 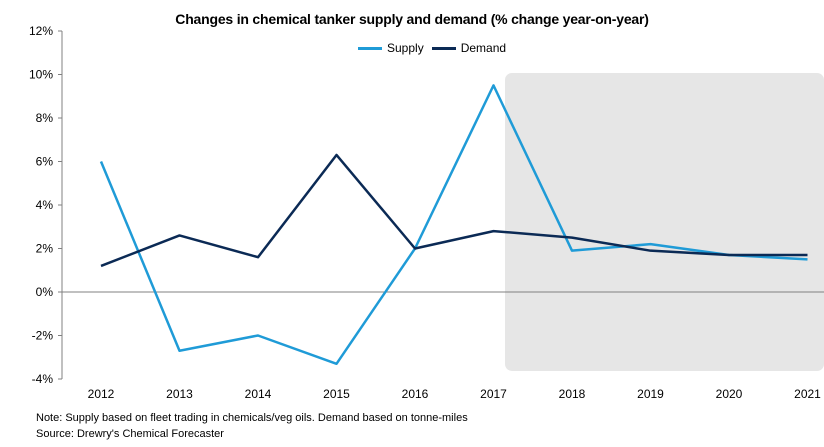 What do you see at coordinates (45, 118) in the screenshot?
I see `y-tick-label: 8%` at bounding box center [45, 118].